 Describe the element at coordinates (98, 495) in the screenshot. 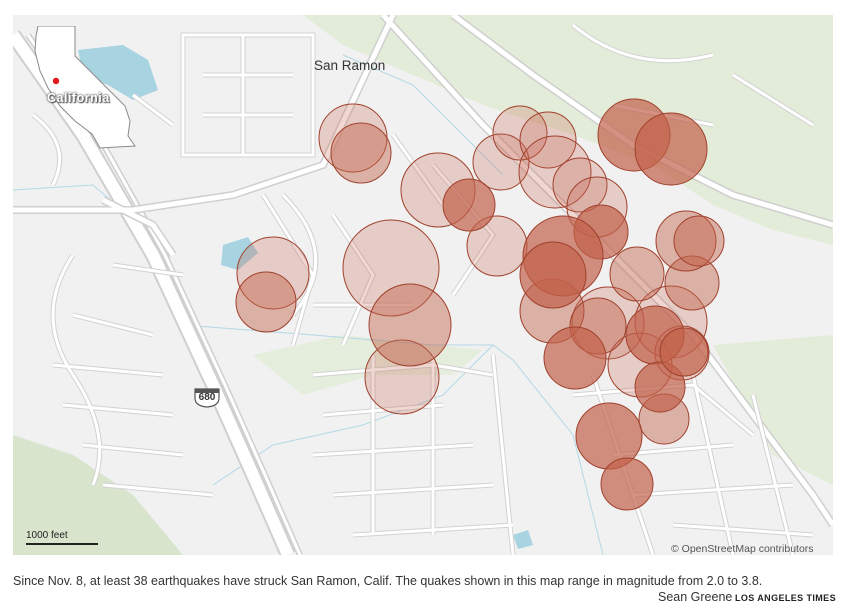

I see `park-area-southwest` at that location.